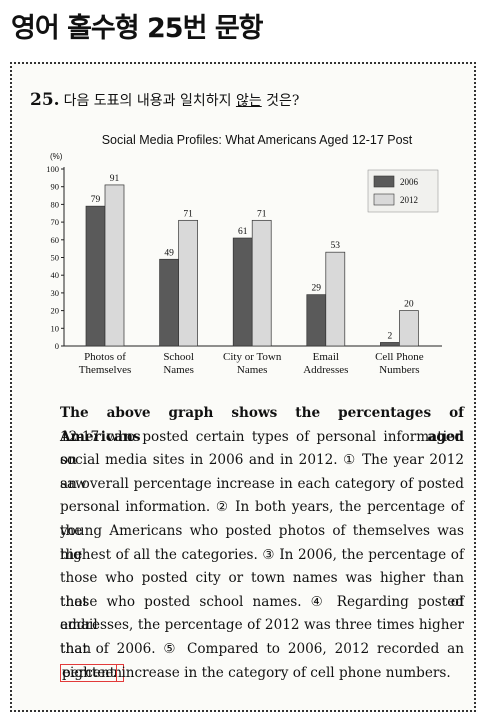 The height and width of the screenshot is (723, 500). I want to click on legend-label: 2006, so click(409, 182).